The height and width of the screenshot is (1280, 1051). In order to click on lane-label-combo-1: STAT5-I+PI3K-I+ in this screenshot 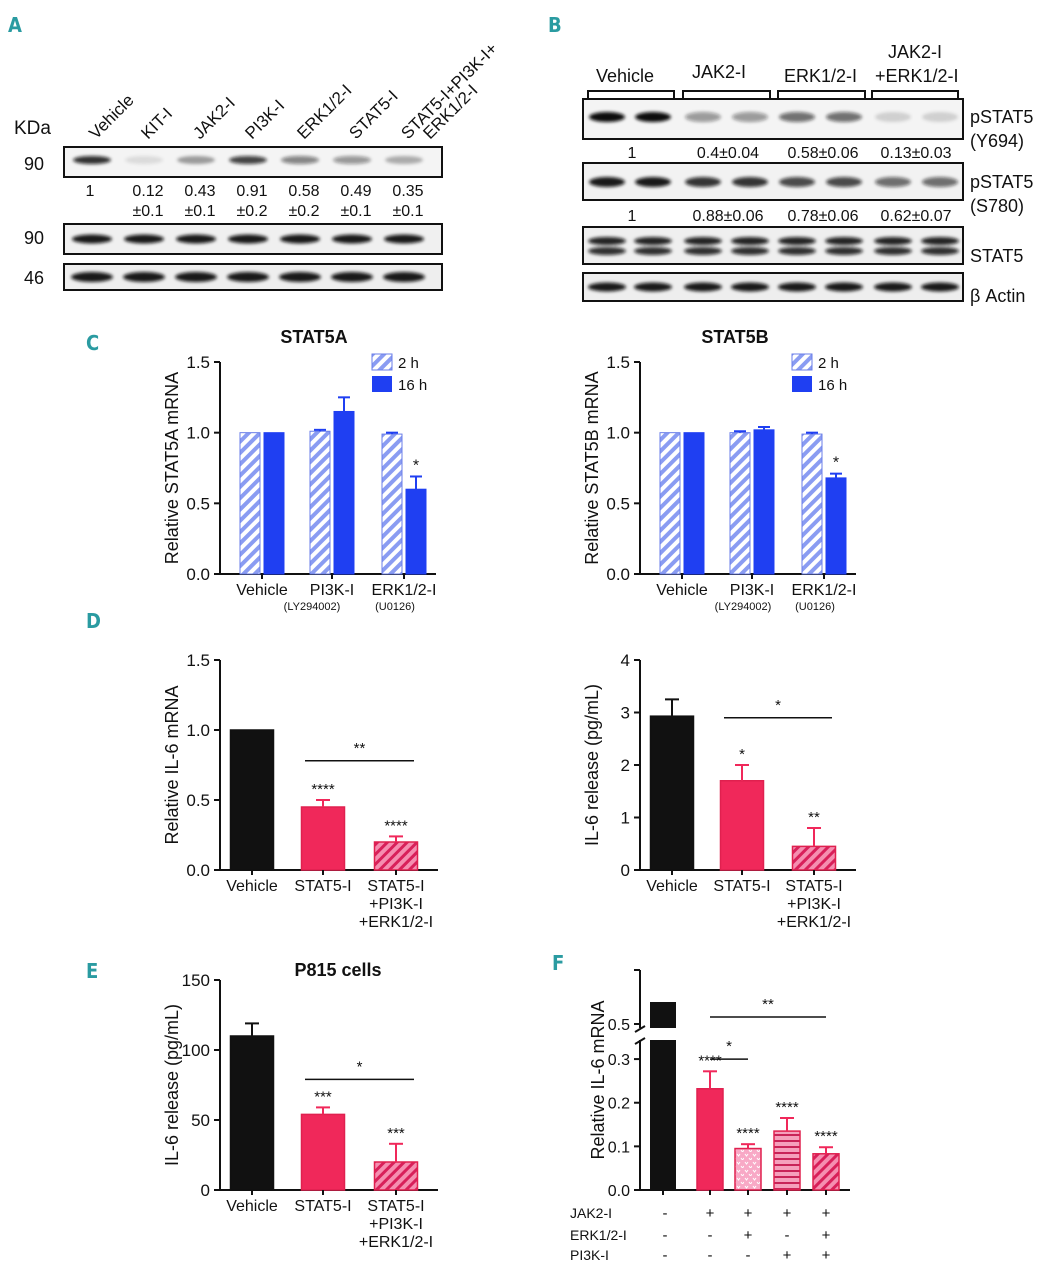, I will do `click(449, 91)`.